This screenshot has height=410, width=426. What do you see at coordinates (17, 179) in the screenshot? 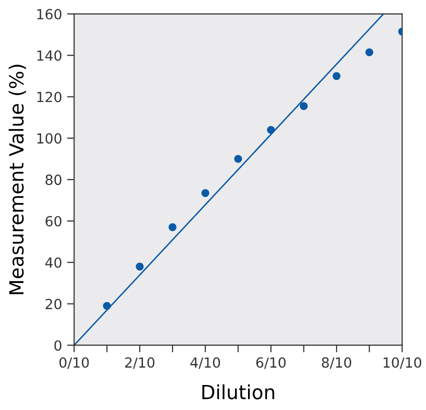
I see `y-axis-title: Measurement Value (%)` at bounding box center [17, 179].